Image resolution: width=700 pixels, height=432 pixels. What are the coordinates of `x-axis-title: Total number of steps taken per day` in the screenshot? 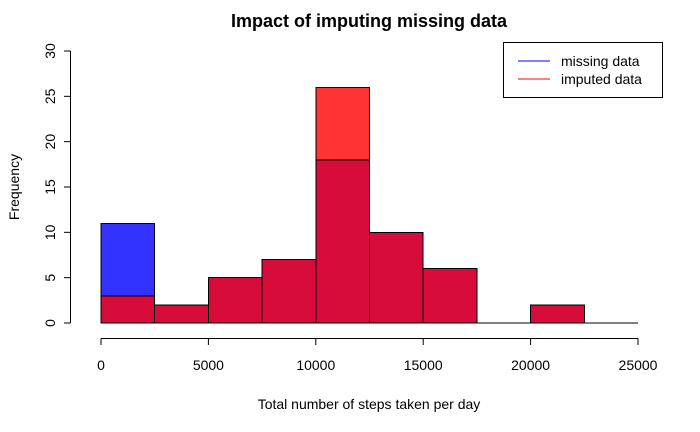 It's located at (369, 404).